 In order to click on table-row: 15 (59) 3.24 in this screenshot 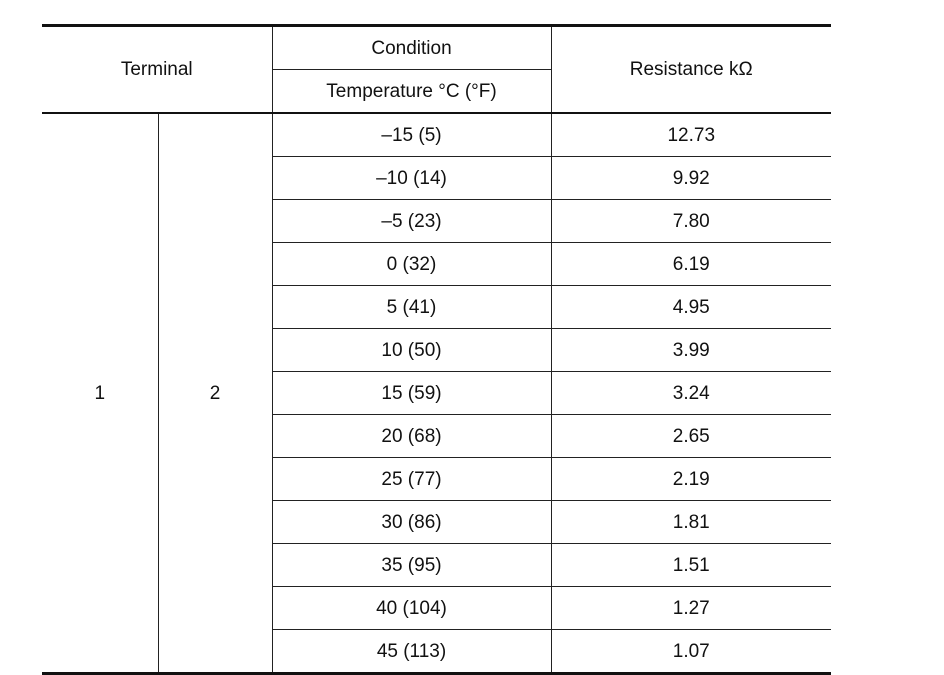, I will do `click(436, 393)`.